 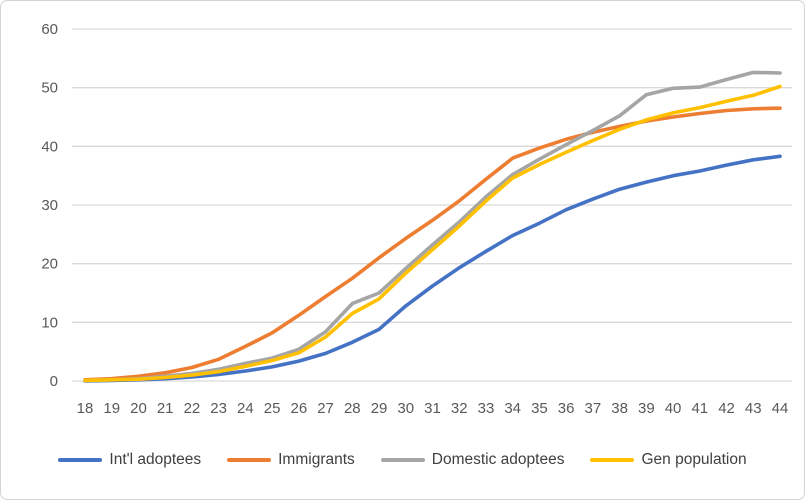 What do you see at coordinates (245, 408) in the screenshot?
I see `x-axis-label: 24` at bounding box center [245, 408].